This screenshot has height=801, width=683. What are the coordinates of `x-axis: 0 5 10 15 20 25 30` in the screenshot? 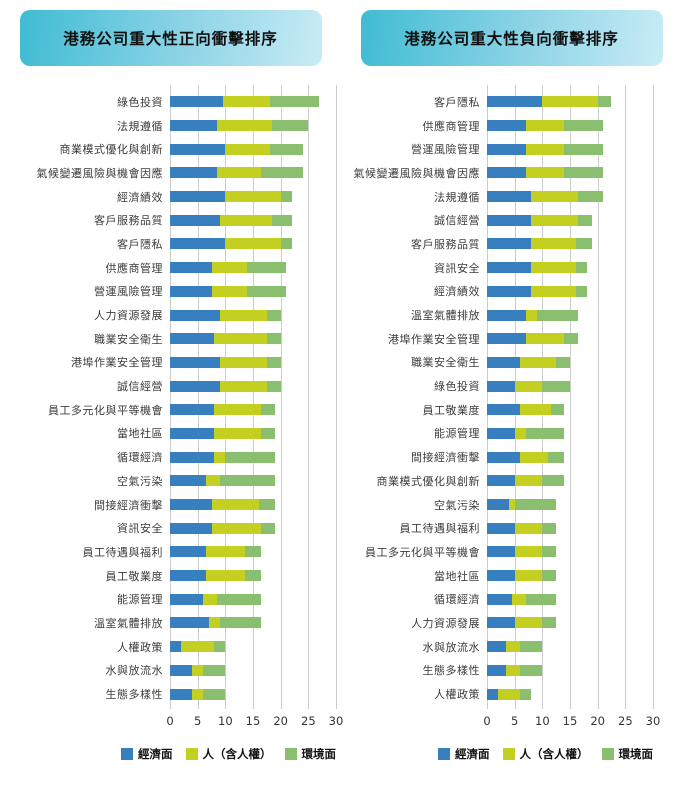 It's located at (571, 722).